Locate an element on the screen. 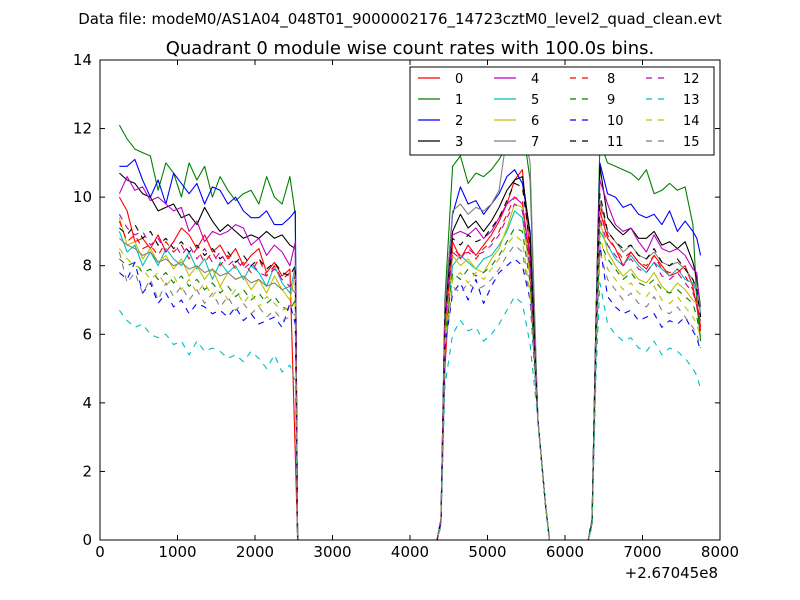 The image size is (800, 600). legend-label-2: 2 is located at coordinates (459, 121).